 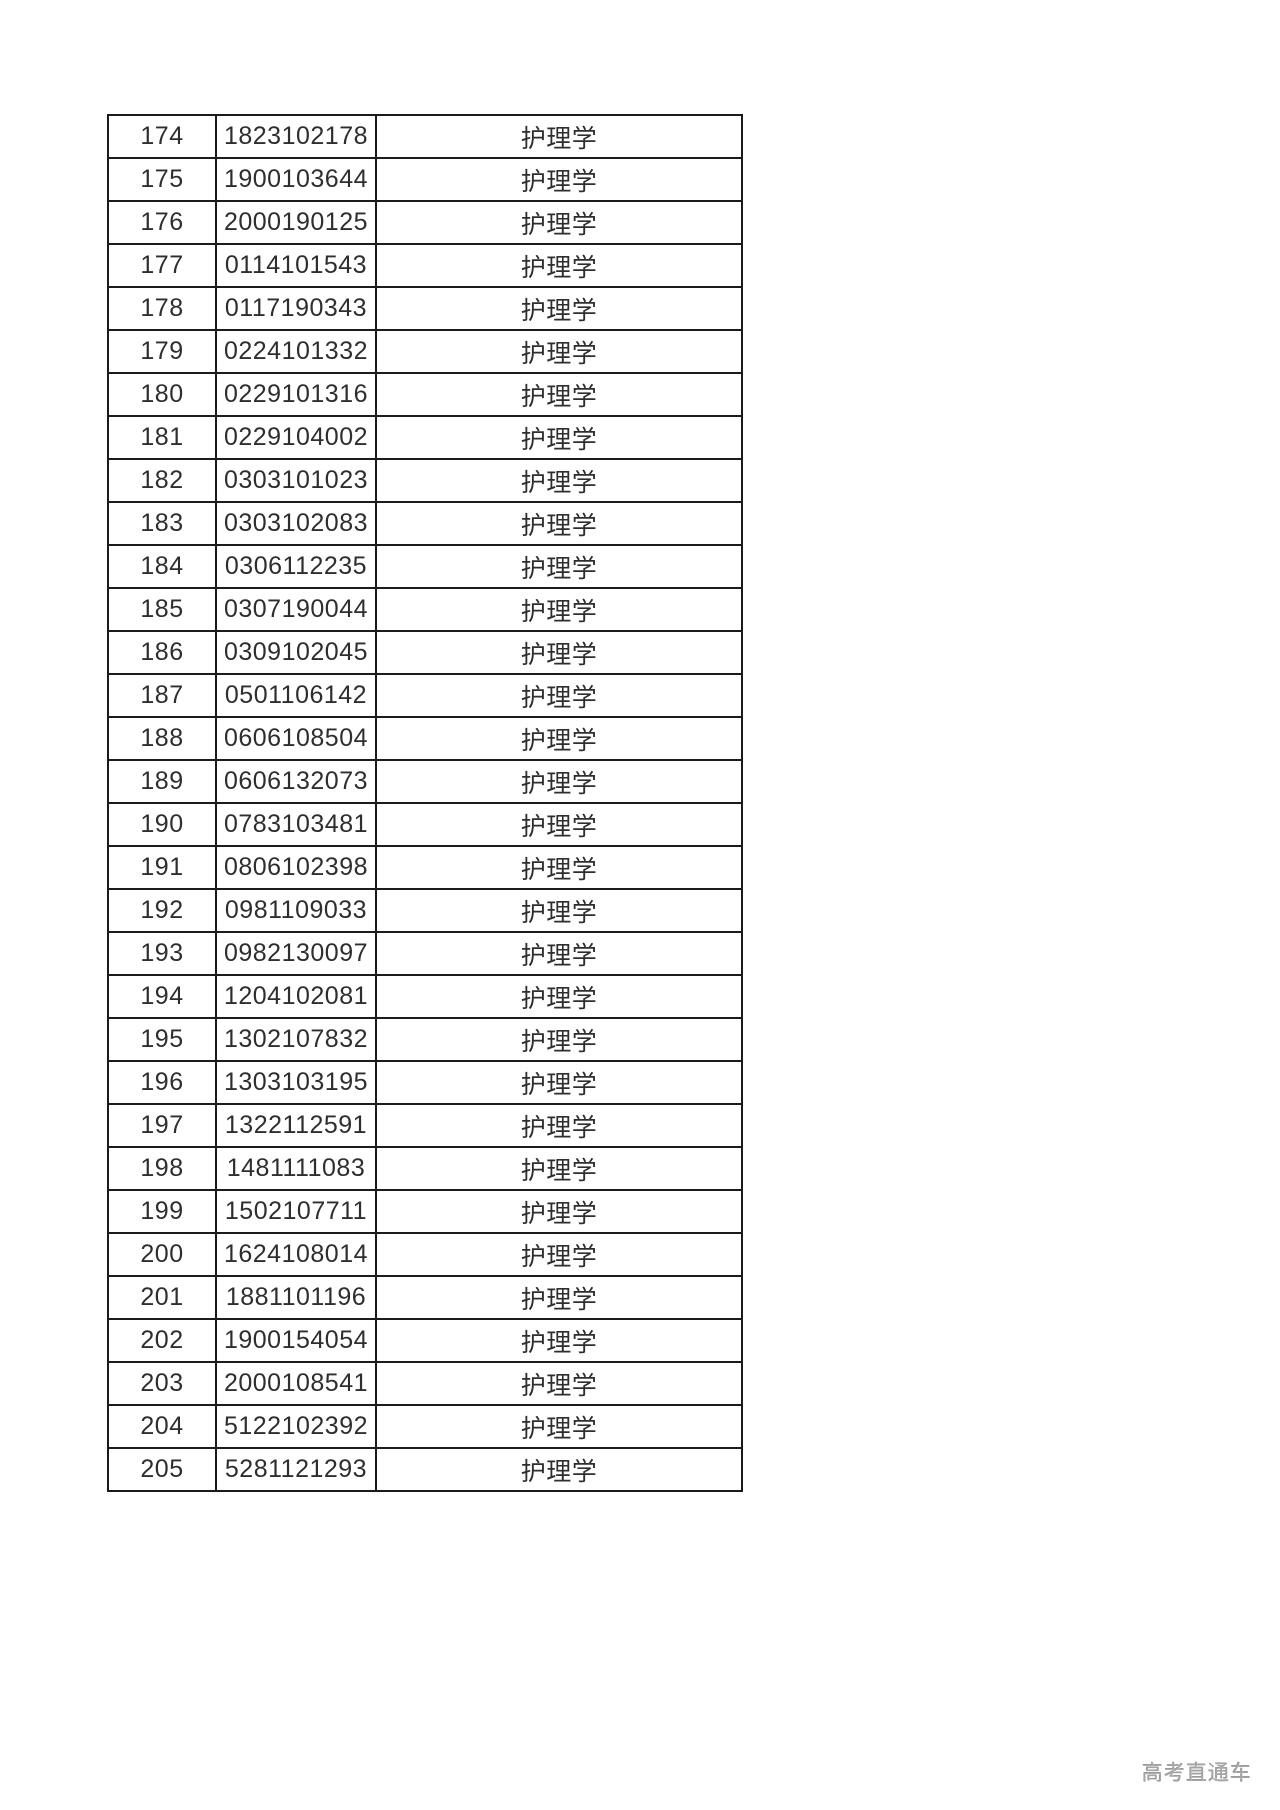 What do you see at coordinates (296, 1125) in the screenshot?
I see `id-cell: 1322112591` at bounding box center [296, 1125].